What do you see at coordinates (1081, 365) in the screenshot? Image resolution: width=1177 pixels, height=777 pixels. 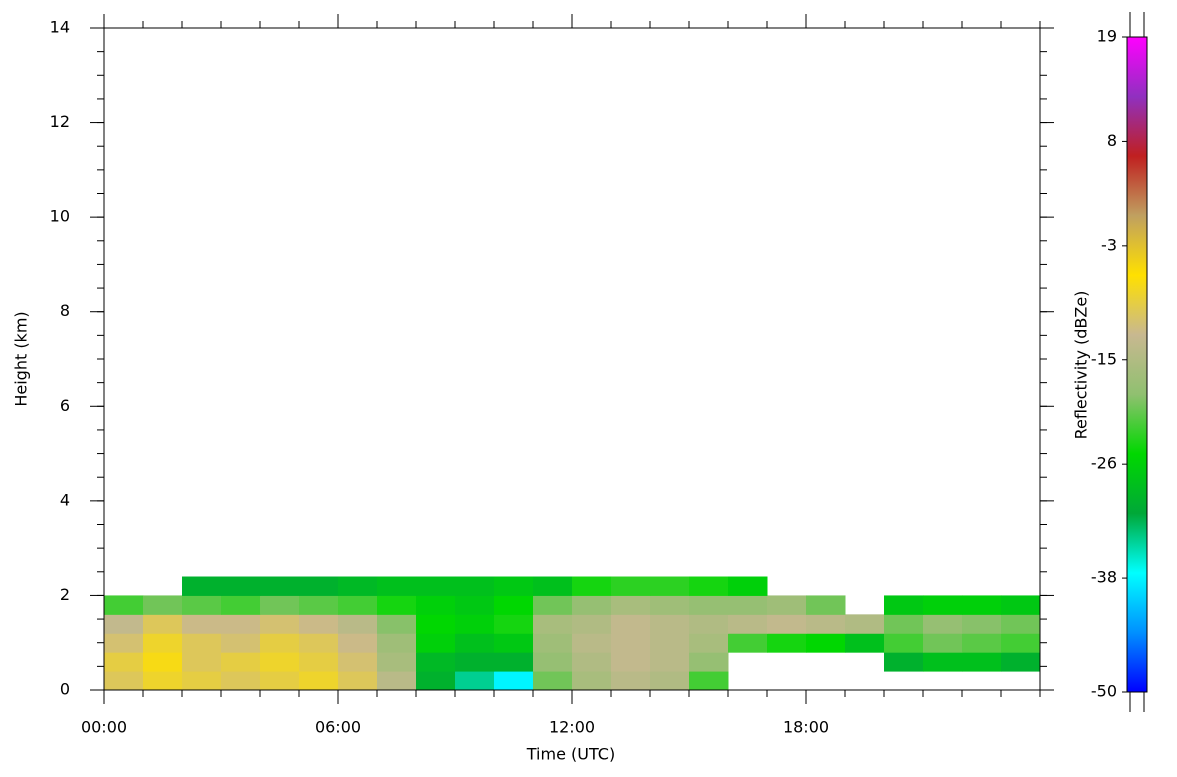 I see `colorbar-label: Reflectivity (dBZe)` at bounding box center [1081, 365].